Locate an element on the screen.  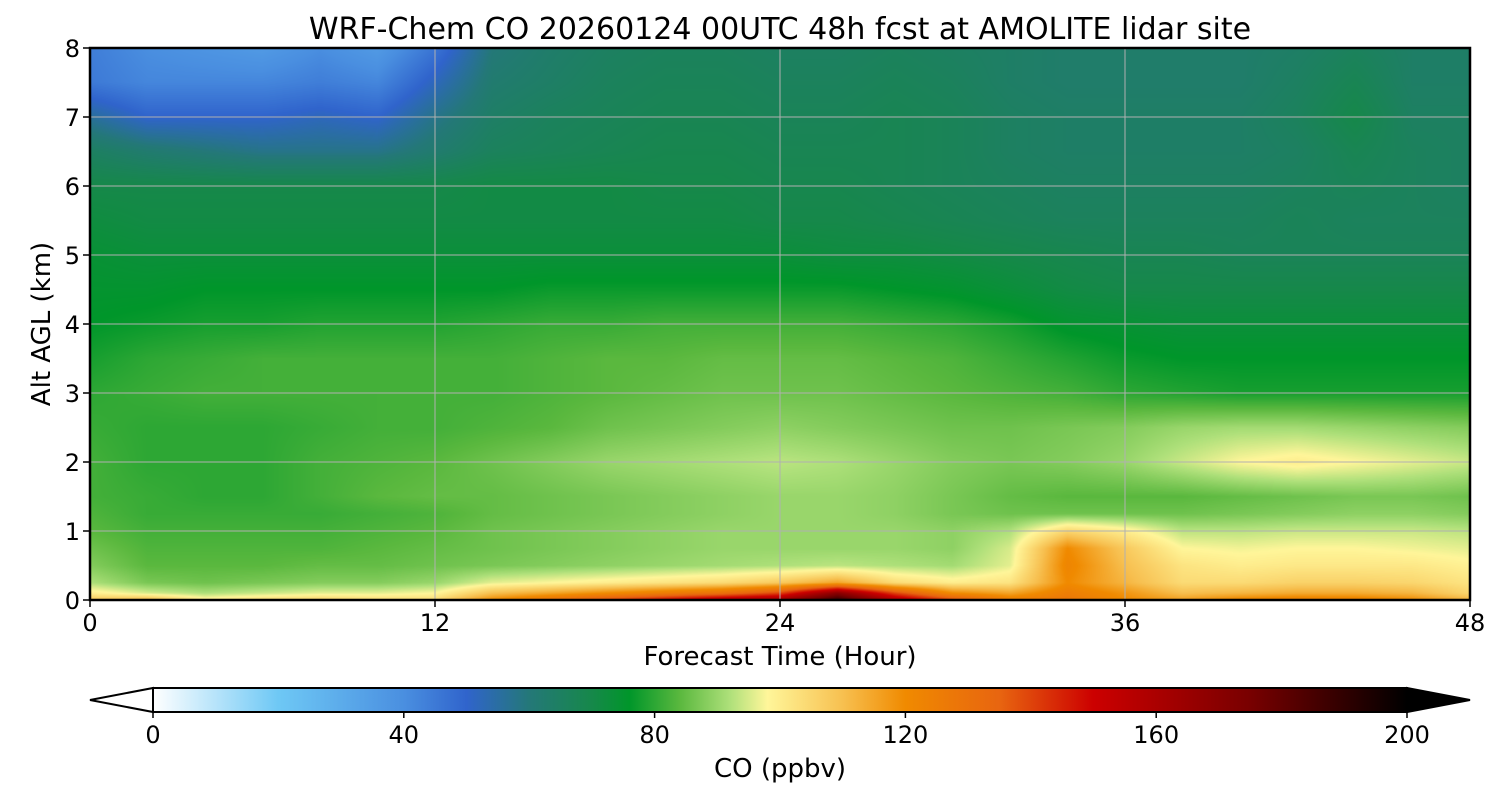
colorbar-extend-low is located at coordinates (121, 700).